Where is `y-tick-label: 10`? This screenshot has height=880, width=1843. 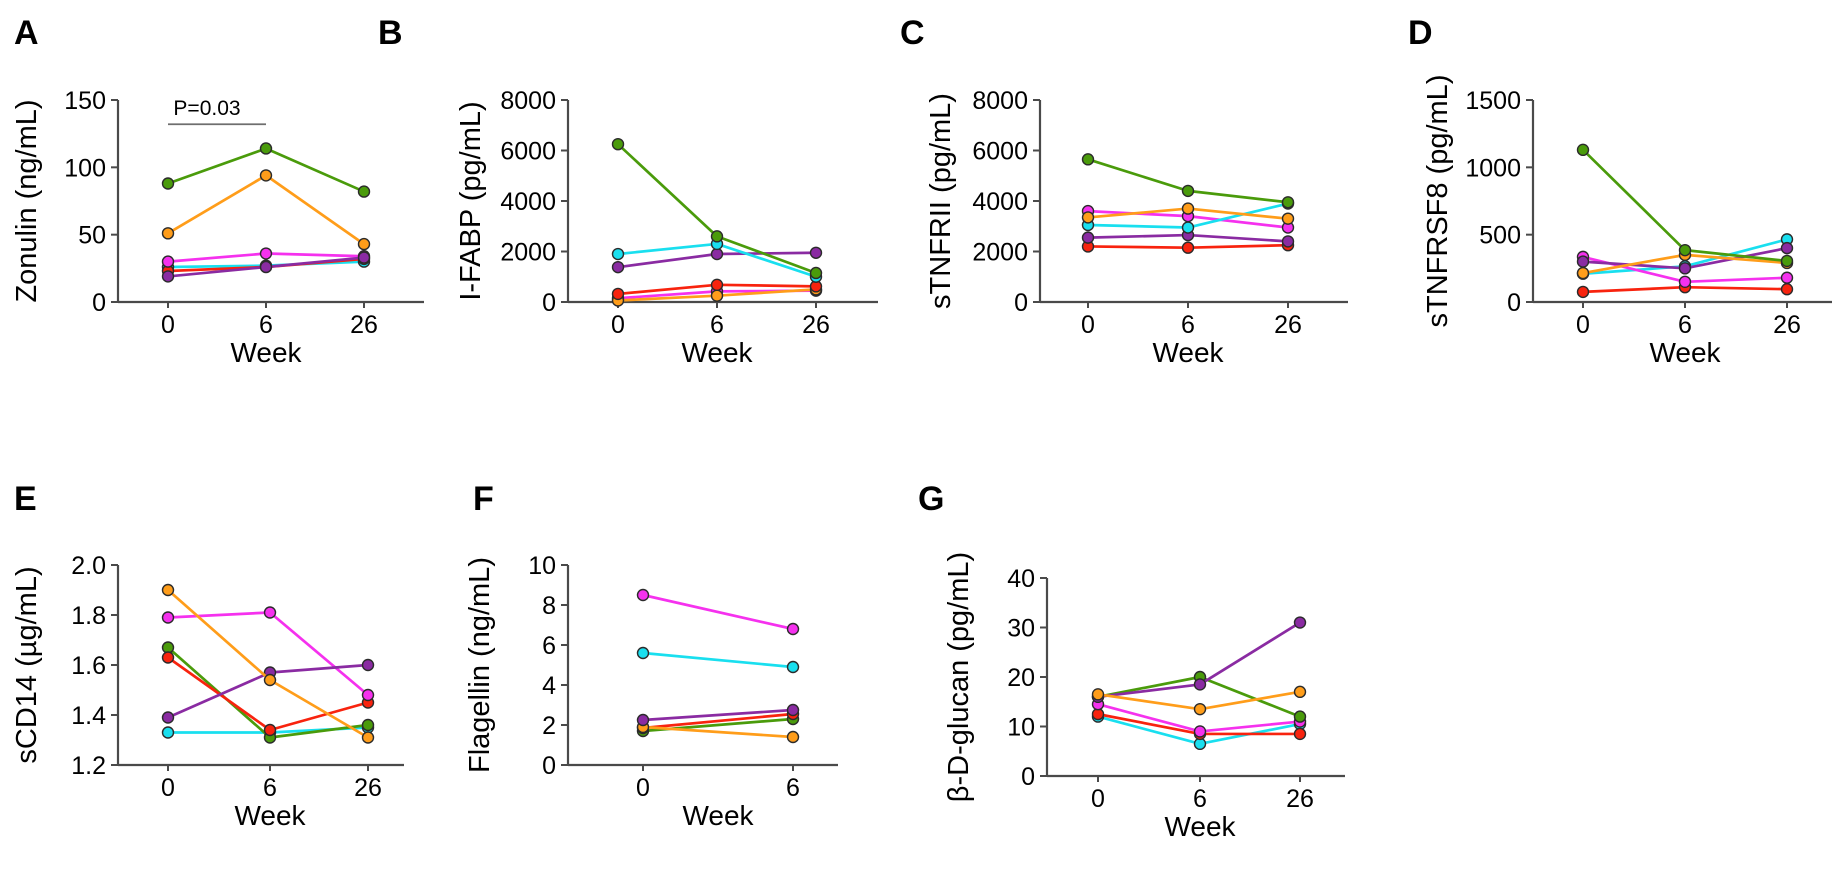 y-tick-label: 10 is located at coordinates (542, 566).